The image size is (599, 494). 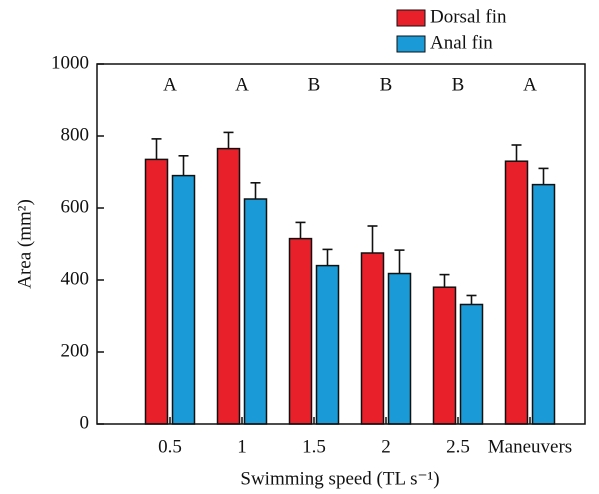 I want to click on legend-label: Anal fin, so click(x=461, y=42).